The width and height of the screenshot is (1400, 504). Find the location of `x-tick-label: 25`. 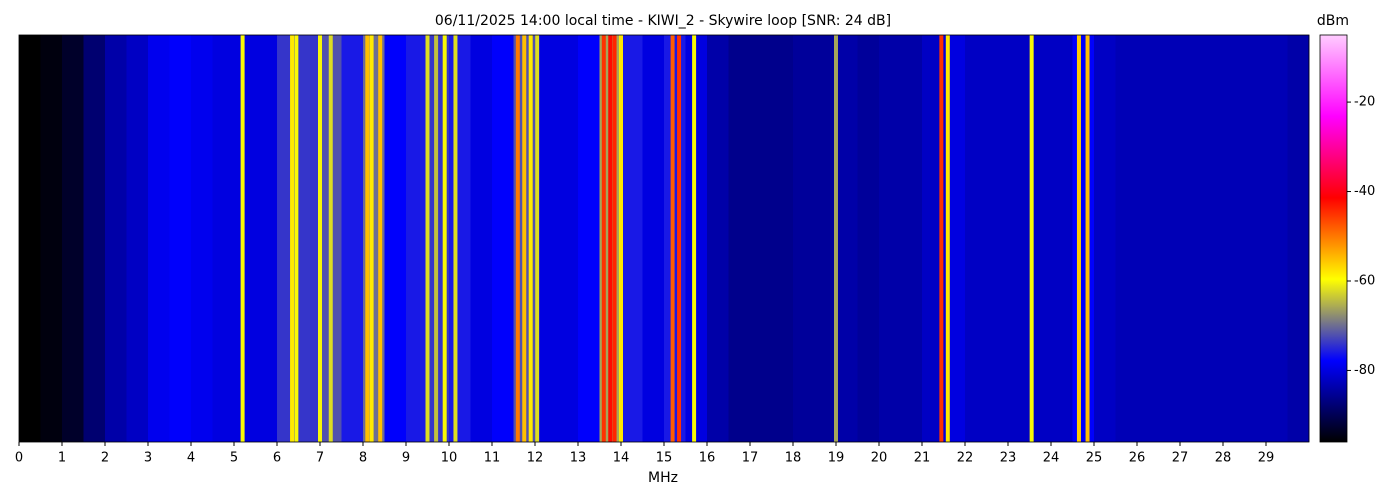

x-tick-label: 25 is located at coordinates (1094, 458).